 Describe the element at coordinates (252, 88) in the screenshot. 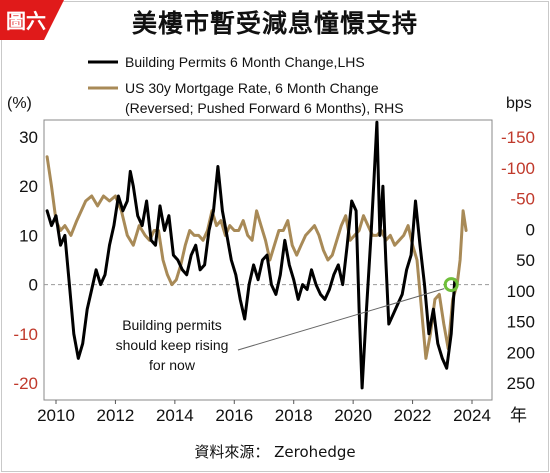

I see `legend-label-mortgage: US 30y Mortgage Rate, 6 Month Change` at that location.